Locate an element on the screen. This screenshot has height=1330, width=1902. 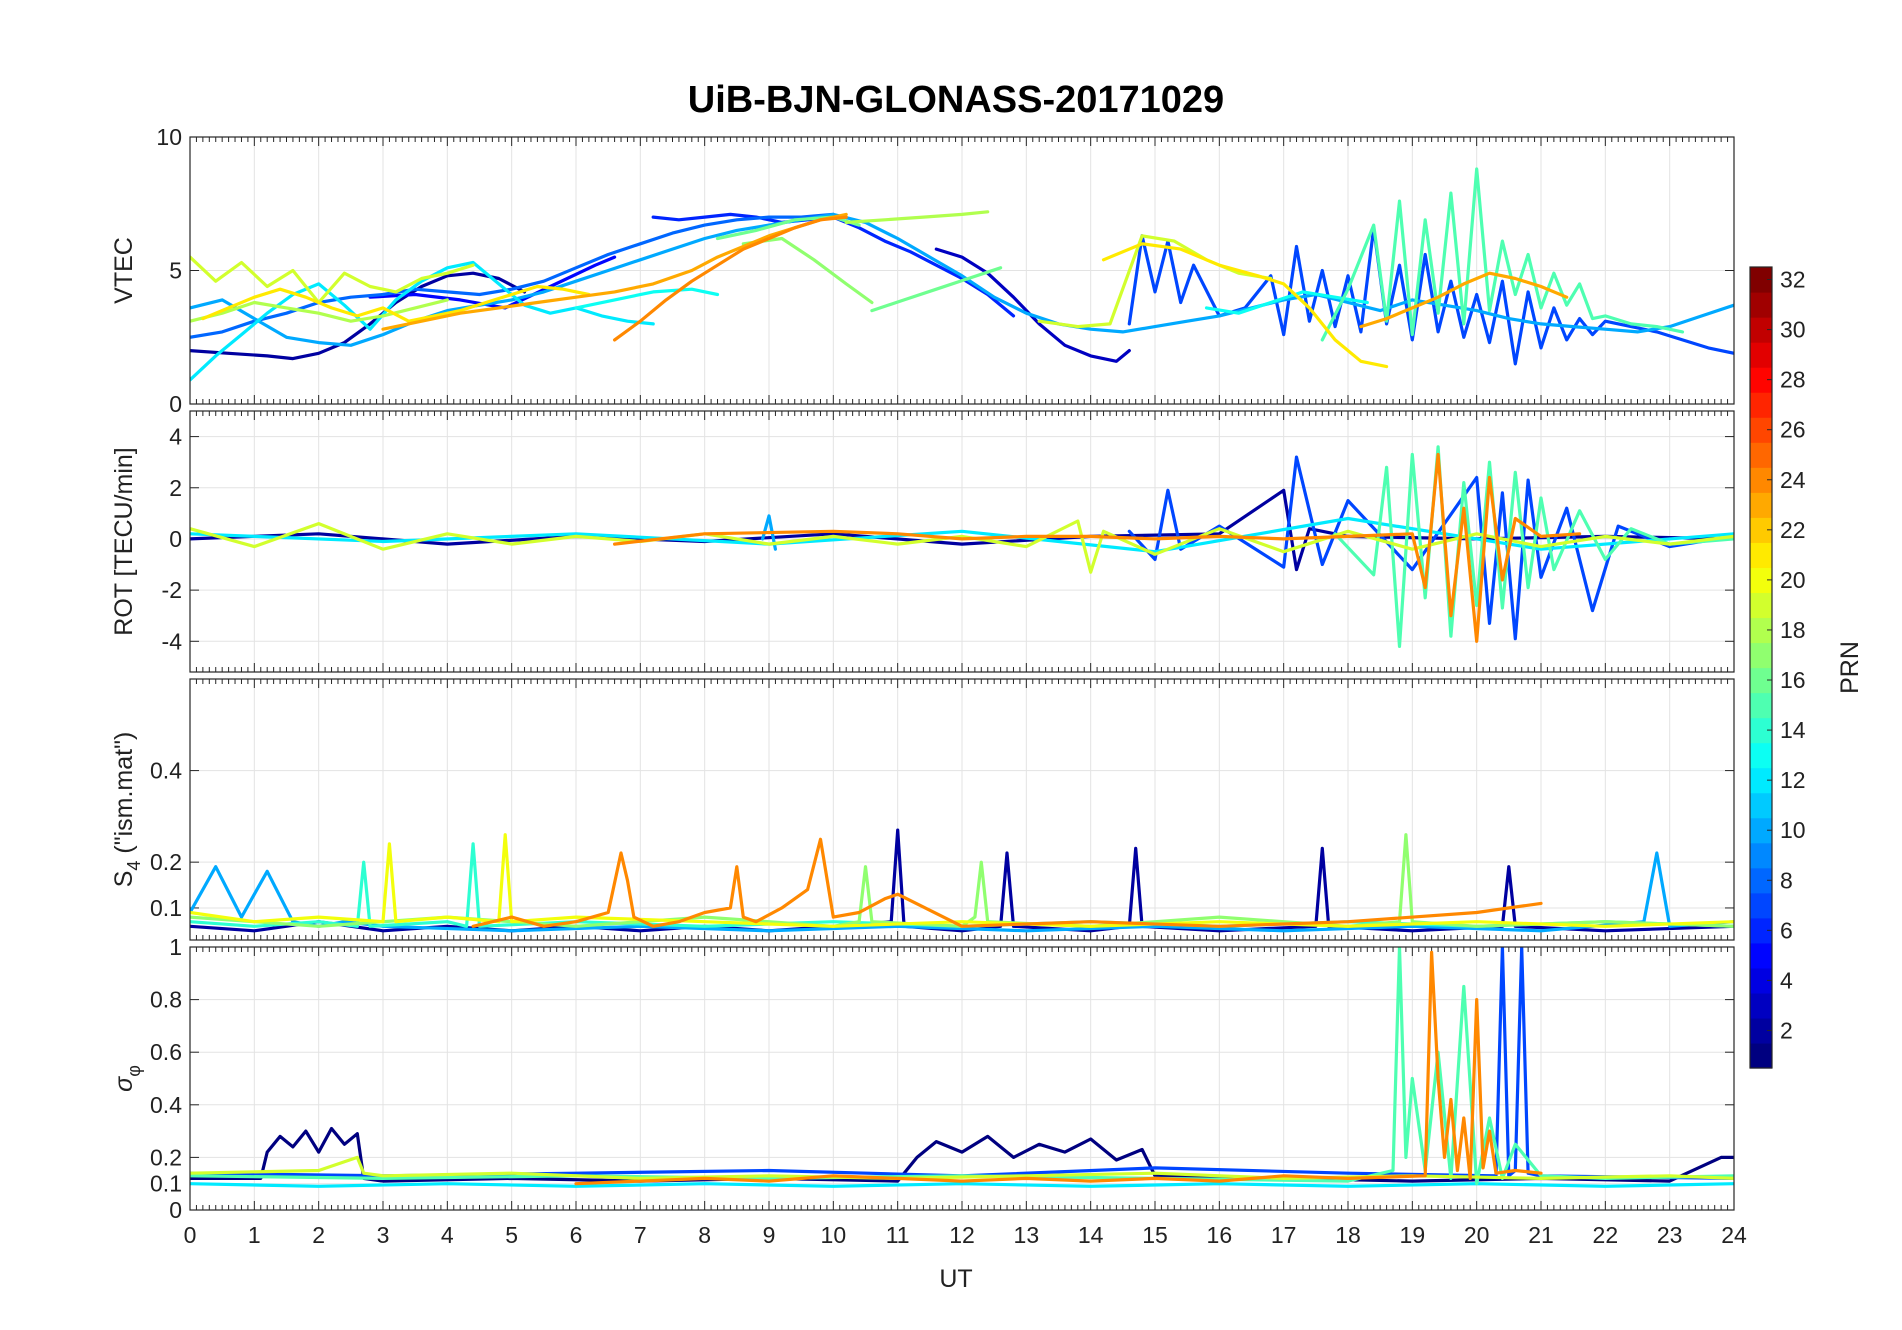
y-tick-label: 1 is located at coordinates (175, 947).